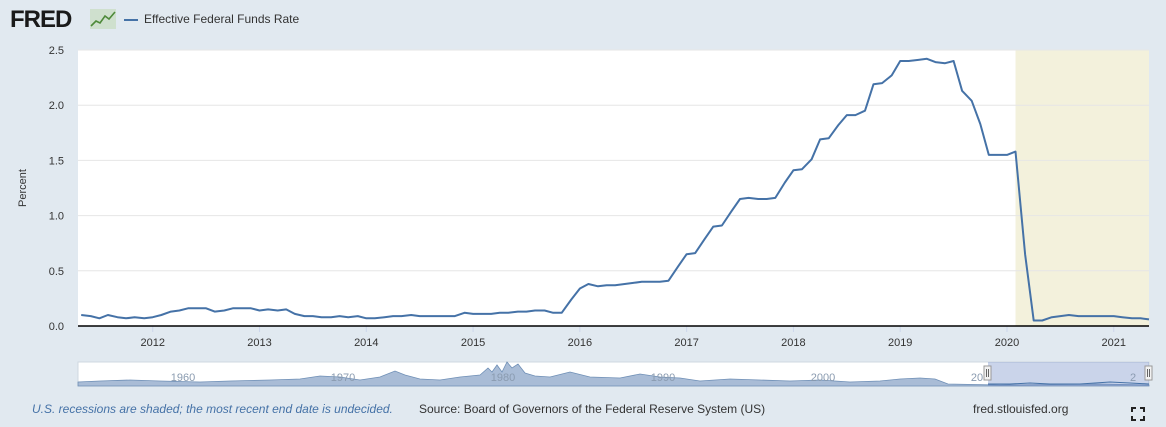 The image size is (1166, 427). I want to click on x-tick-label: 2019, so click(900, 343).